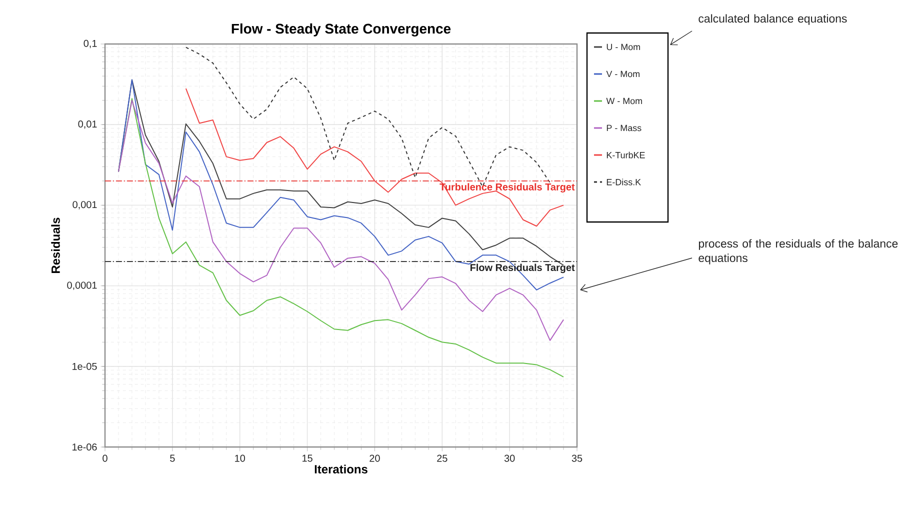 Image resolution: width=924 pixels, height=512 pixels. I want to click on text: calculated balance equations, so click(772, 19).